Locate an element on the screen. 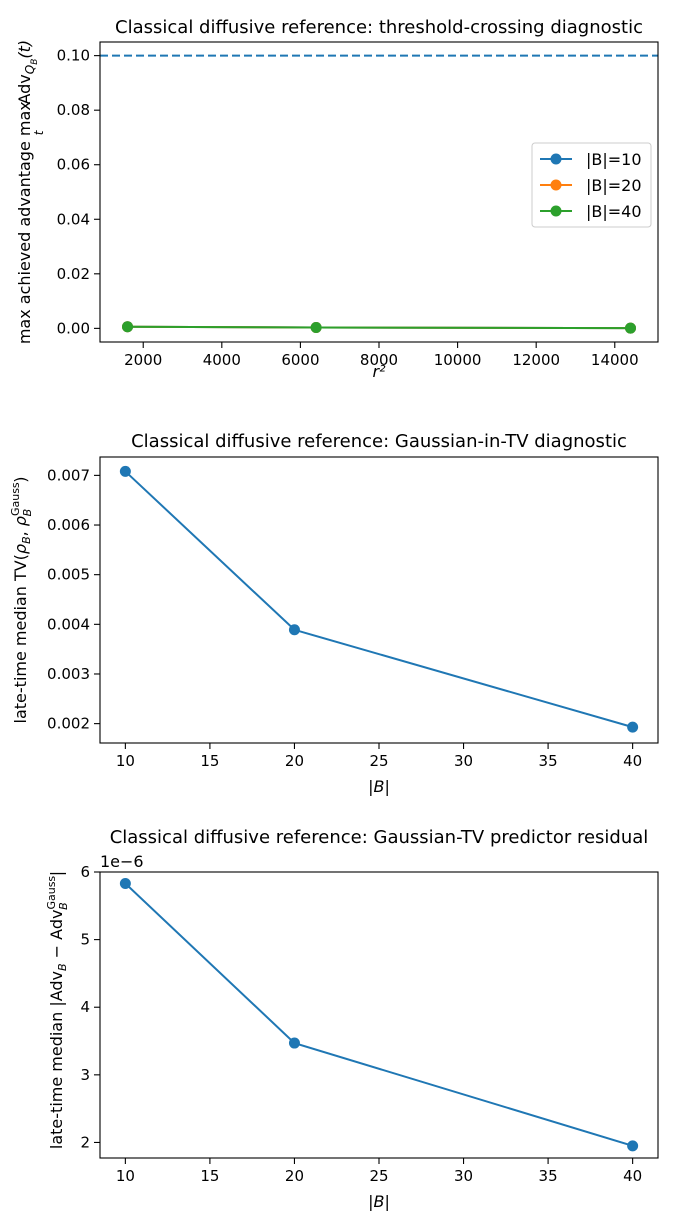  legend-entry-b20: |B|=20 is located at coordinates (591, 185).